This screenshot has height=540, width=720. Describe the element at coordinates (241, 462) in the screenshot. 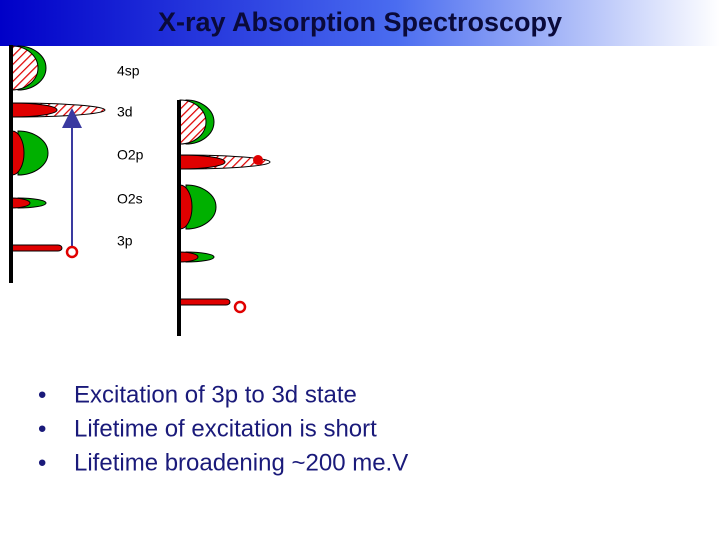

I see `bullet: Lifetime broadening ~200 me.V` at that location.